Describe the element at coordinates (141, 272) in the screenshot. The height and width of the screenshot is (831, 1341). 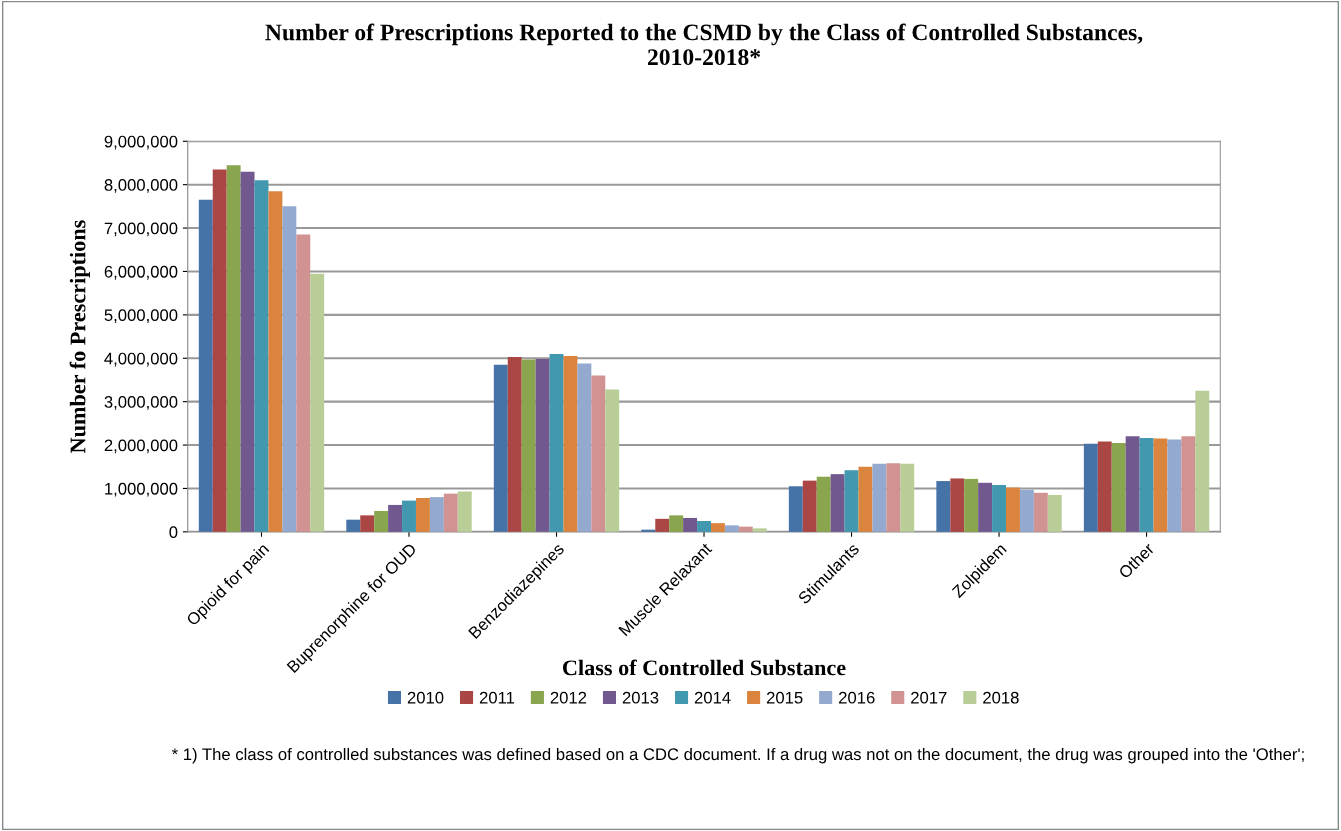
I see `y-tick-label: 6,000,000` at that location.